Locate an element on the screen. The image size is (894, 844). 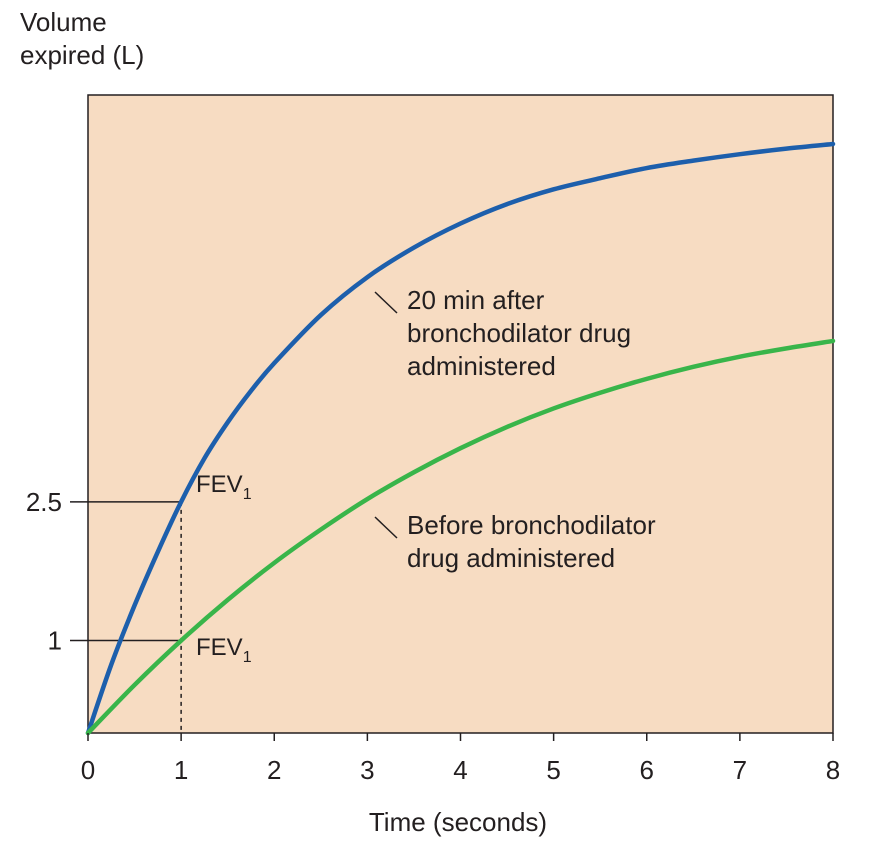
before-label-leader is located at coordinates (386, 527).